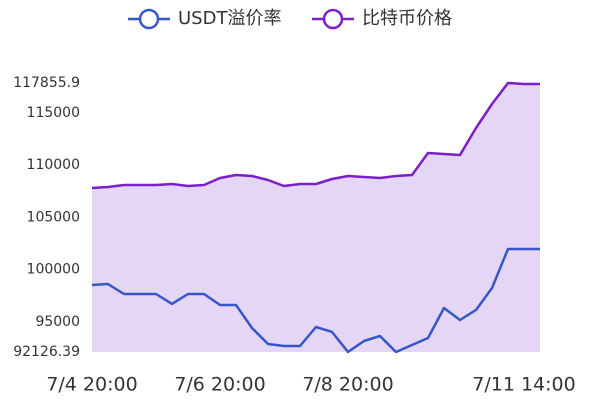 The image size is (600, 417). Describe the element at coordinates (57, 322) in the screenshot. I see `y-tick-label: 95000` at that location.